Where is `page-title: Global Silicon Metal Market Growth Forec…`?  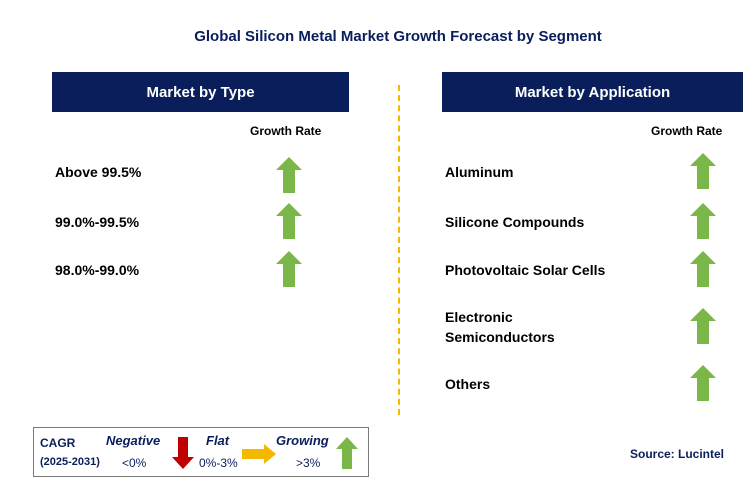
page-title: Global Silicon Metal Market Growth Forec… is located at coordinates (398, 36).